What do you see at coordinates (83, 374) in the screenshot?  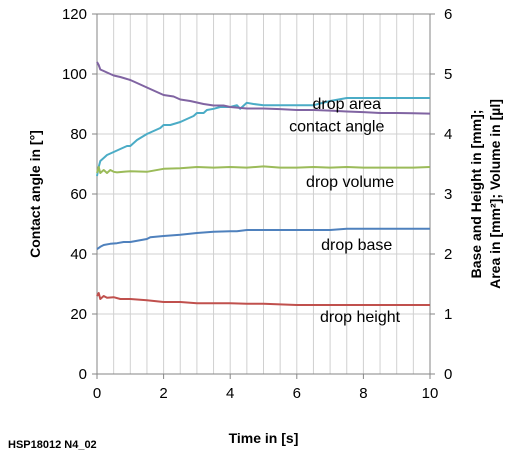 I see `y-left-tick-label: 0` at bounding box center [83, 374].